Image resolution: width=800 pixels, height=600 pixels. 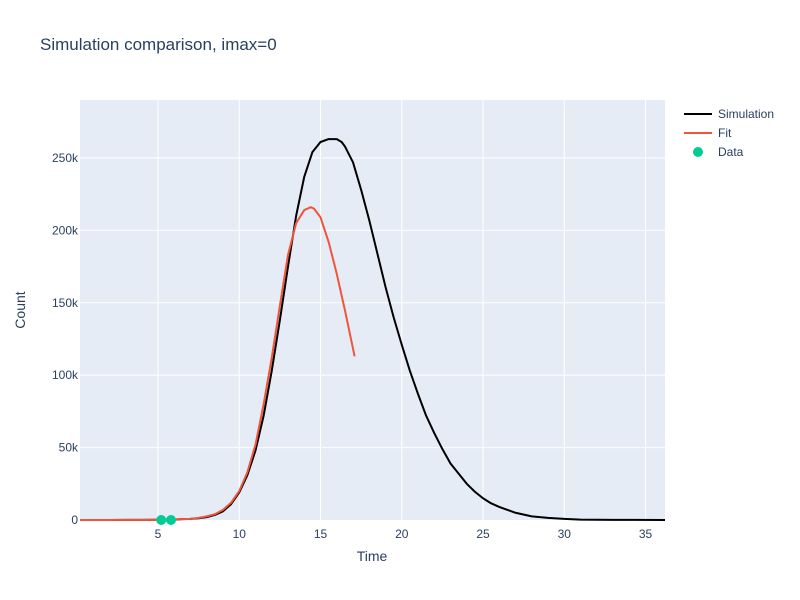 What do you see at coordinates (65, 303) in the screenshot?
I see `y-tick-label: 150k` at bounding box center [65, 303].